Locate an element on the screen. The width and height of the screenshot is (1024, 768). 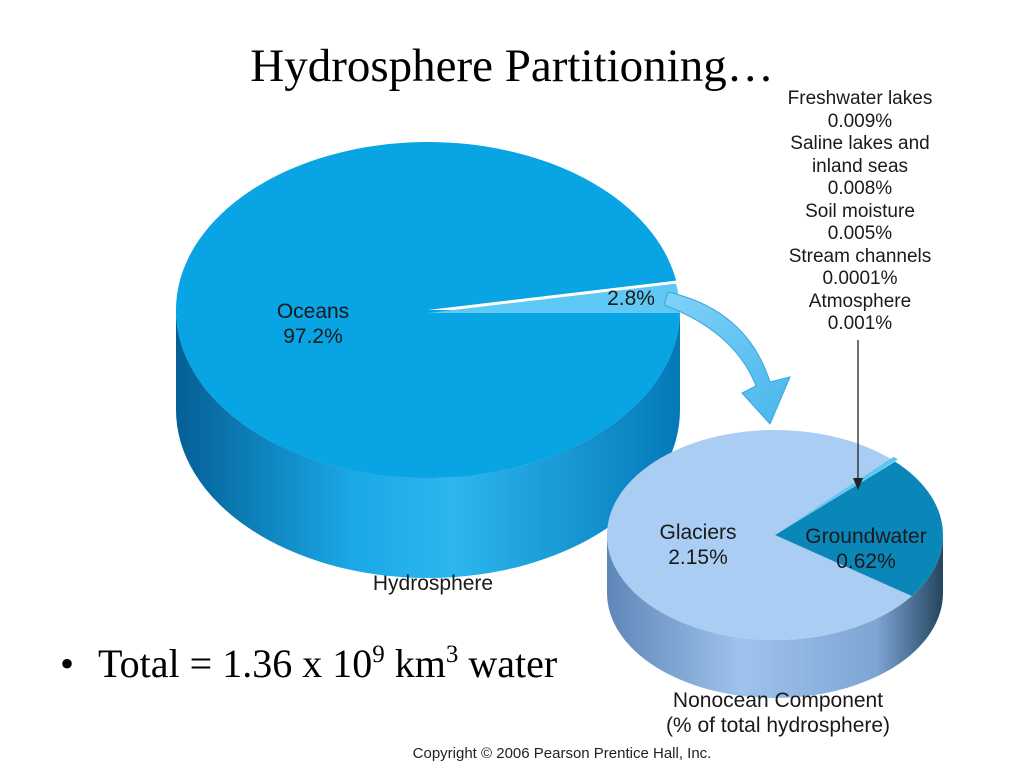
nonocean-slice is located at coordinates (554, 298).